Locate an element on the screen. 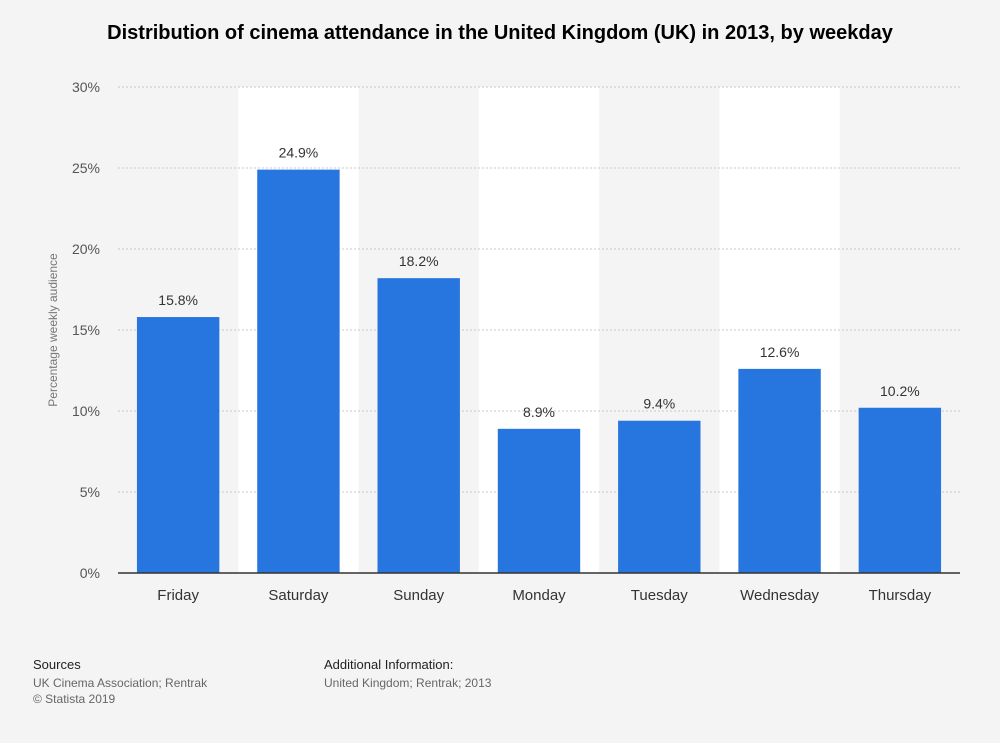 This screenshot has height=743, width=1000. x-category-label: Friday is located at coordinates (178, 595).